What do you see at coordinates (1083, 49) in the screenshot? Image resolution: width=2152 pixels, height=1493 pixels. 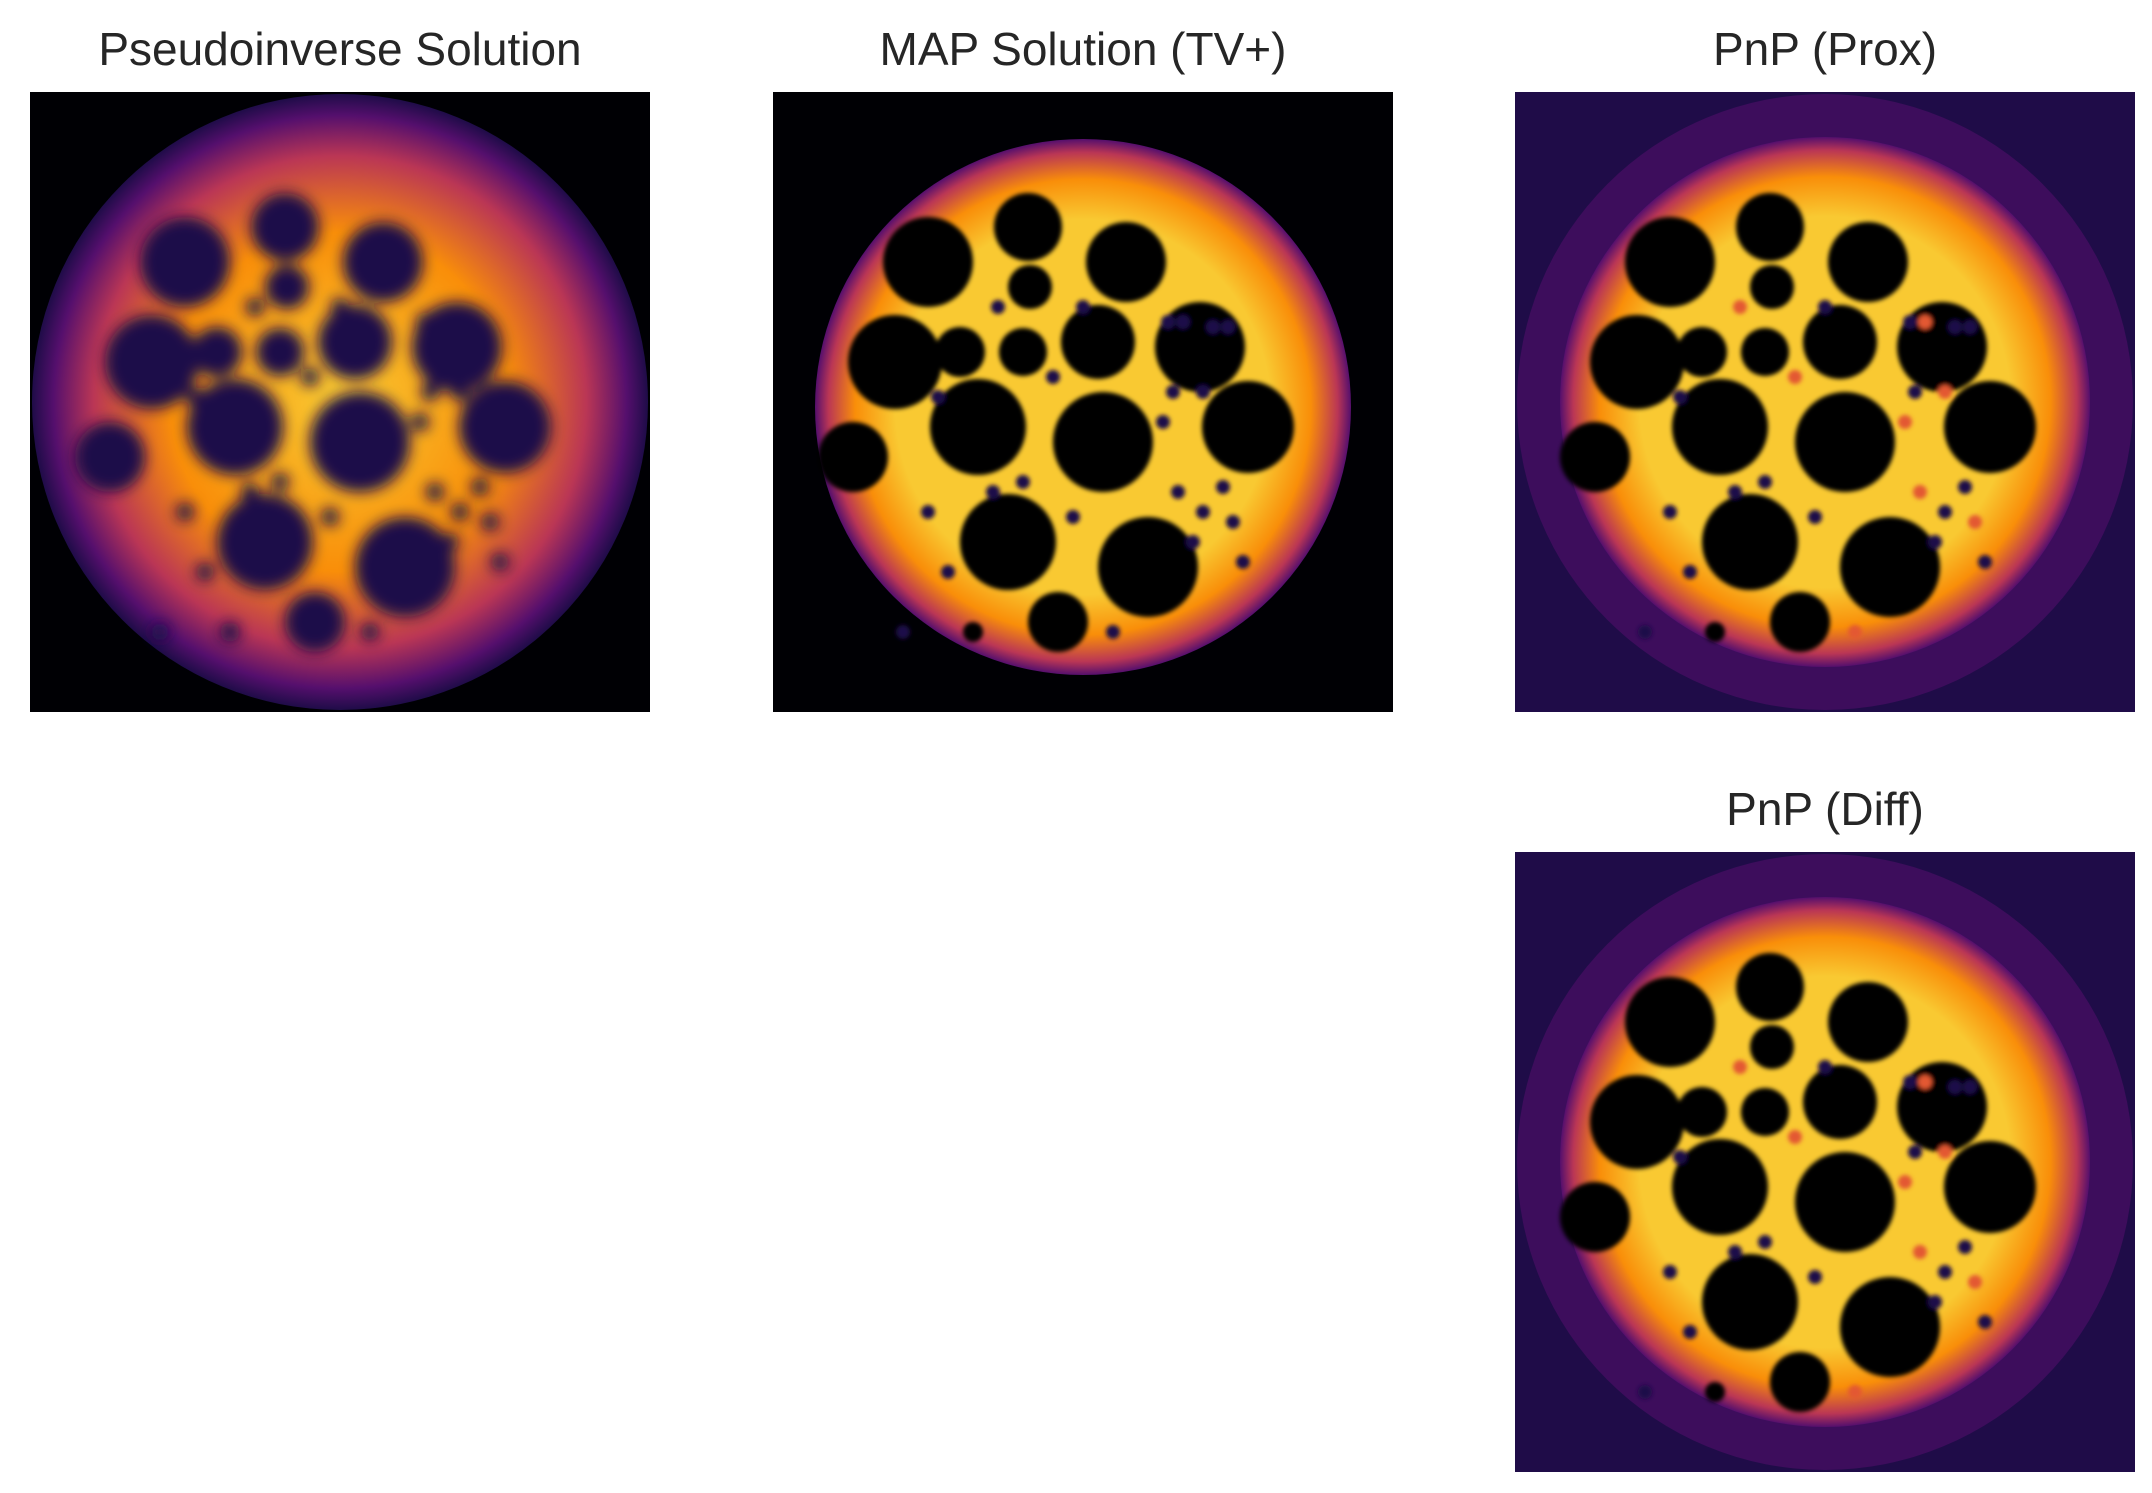 I see `panel-title: MAP Solution (TV+)` at bounding box center [1083, 49].